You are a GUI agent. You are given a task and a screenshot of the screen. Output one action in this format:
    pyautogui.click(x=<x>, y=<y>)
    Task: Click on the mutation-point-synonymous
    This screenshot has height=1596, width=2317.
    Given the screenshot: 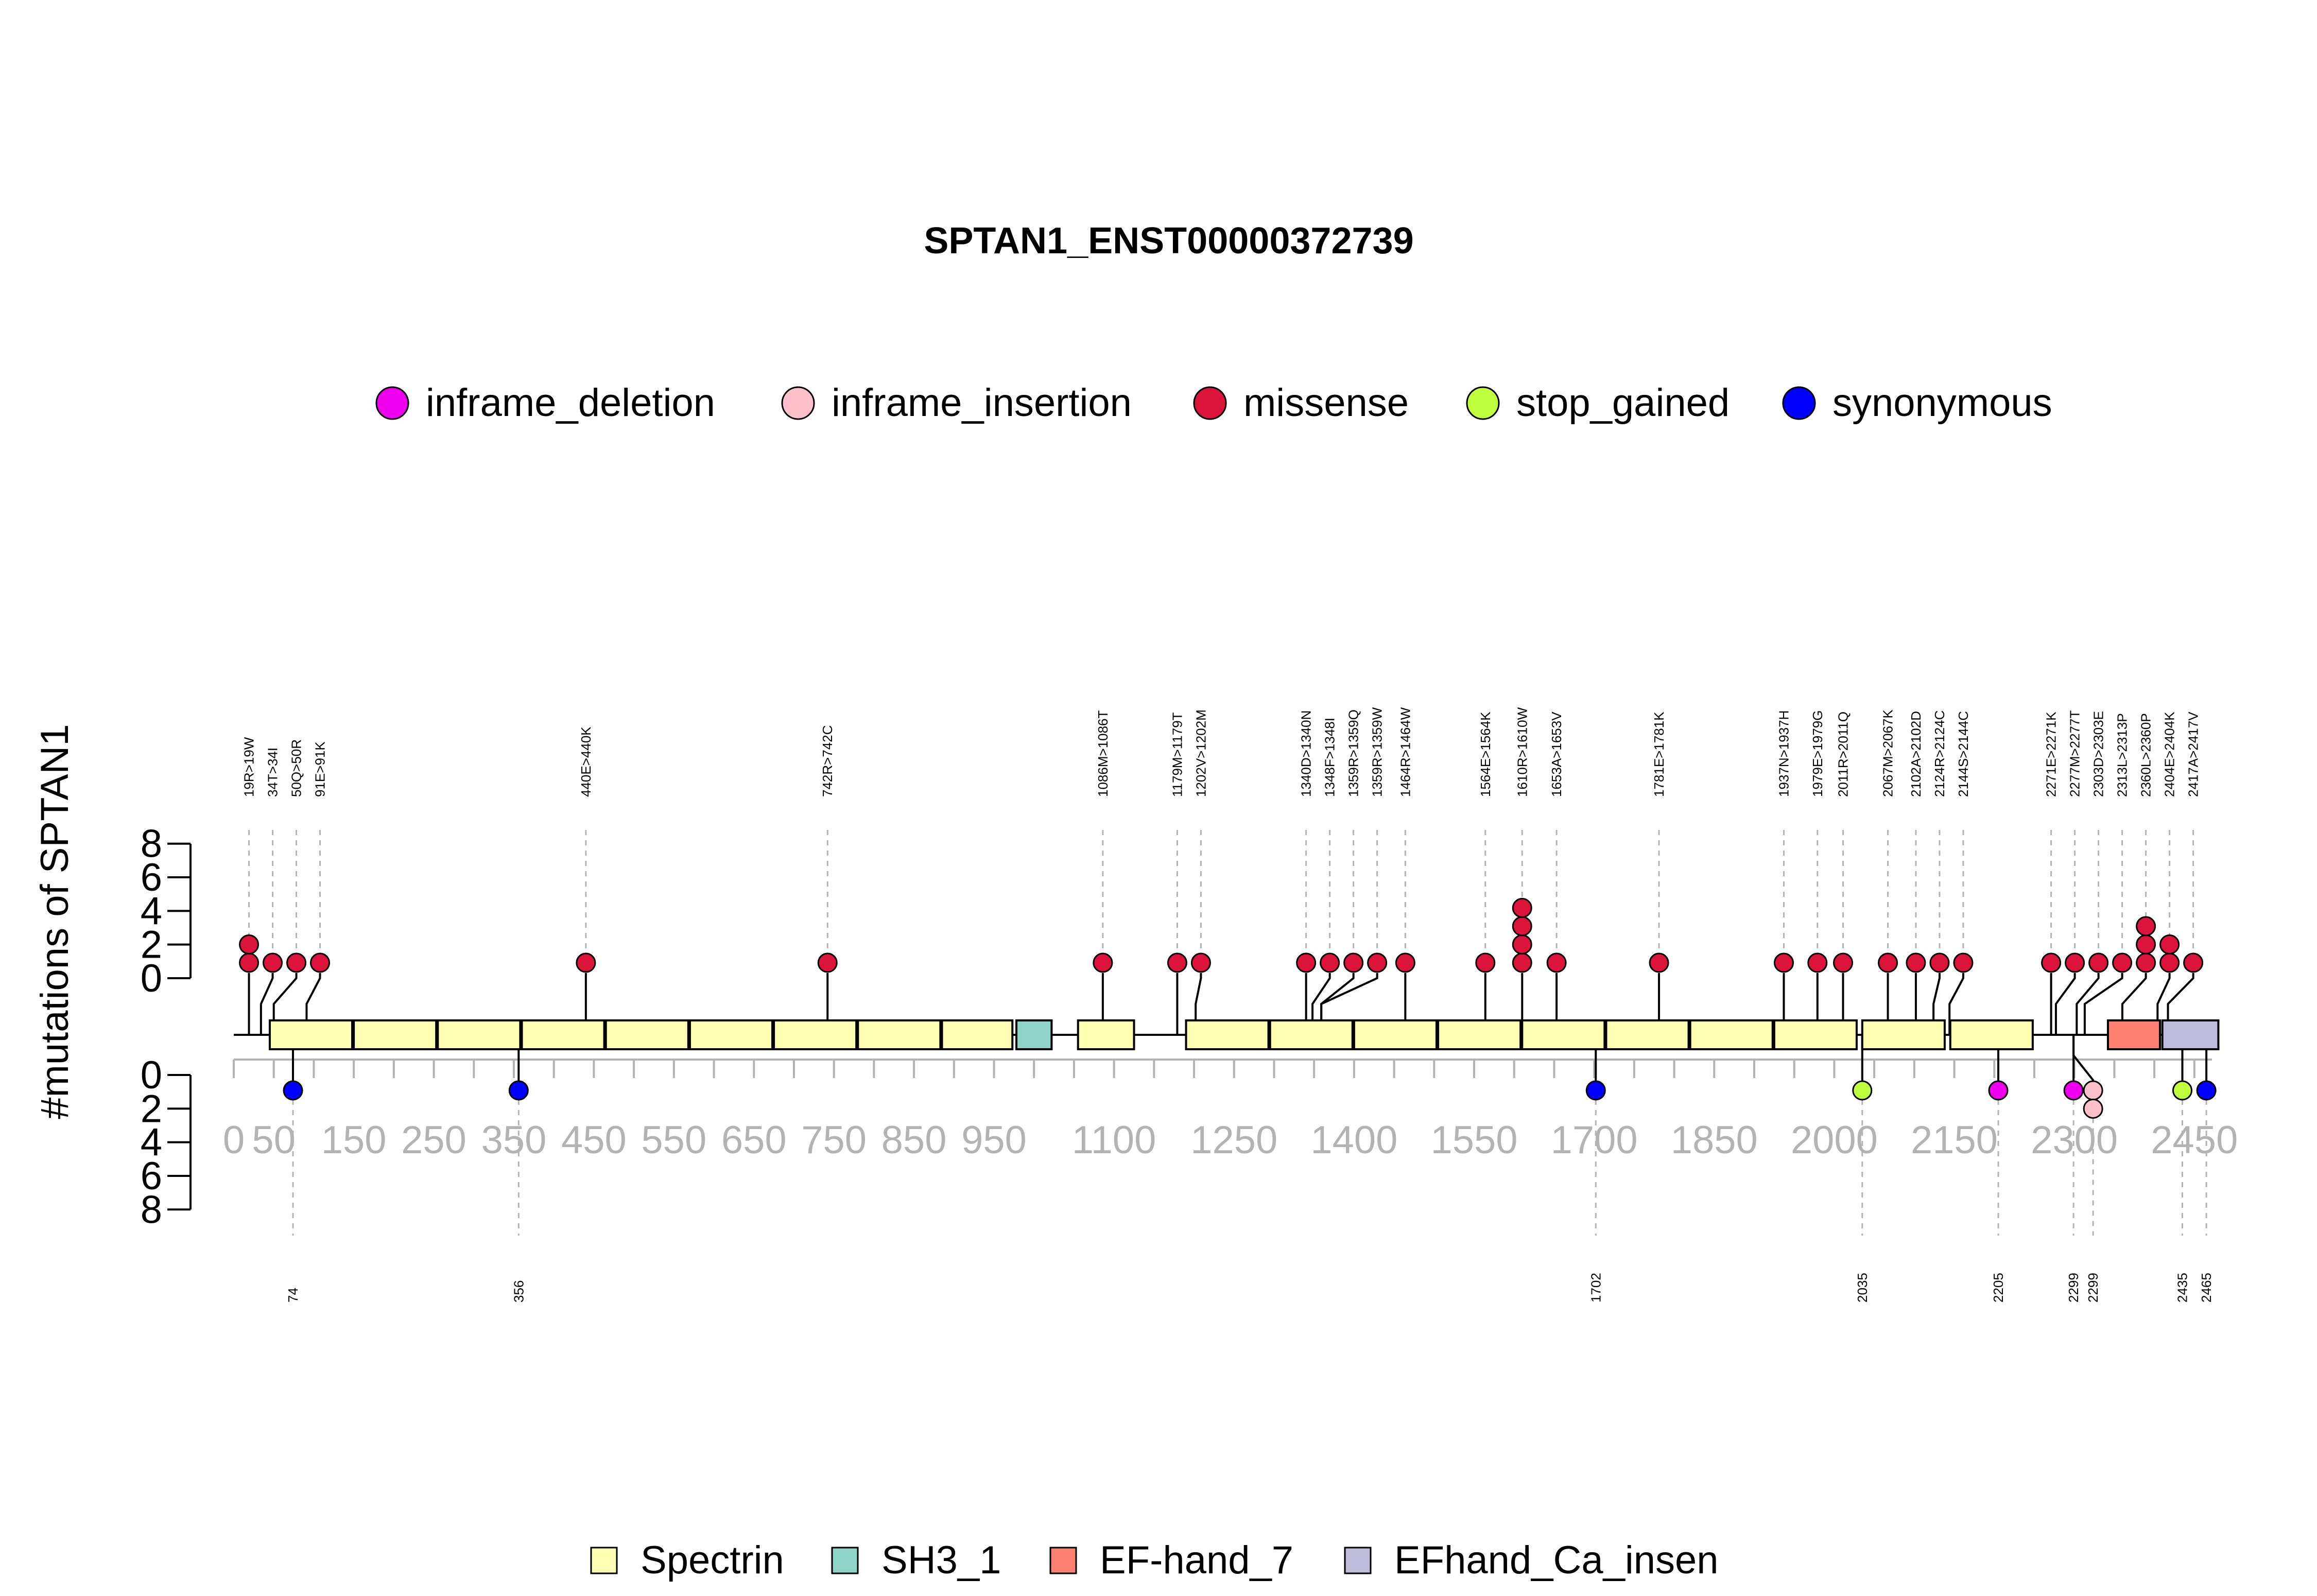 What is the action you would take?
    pyautogui.click(x=293, y=1090)
    